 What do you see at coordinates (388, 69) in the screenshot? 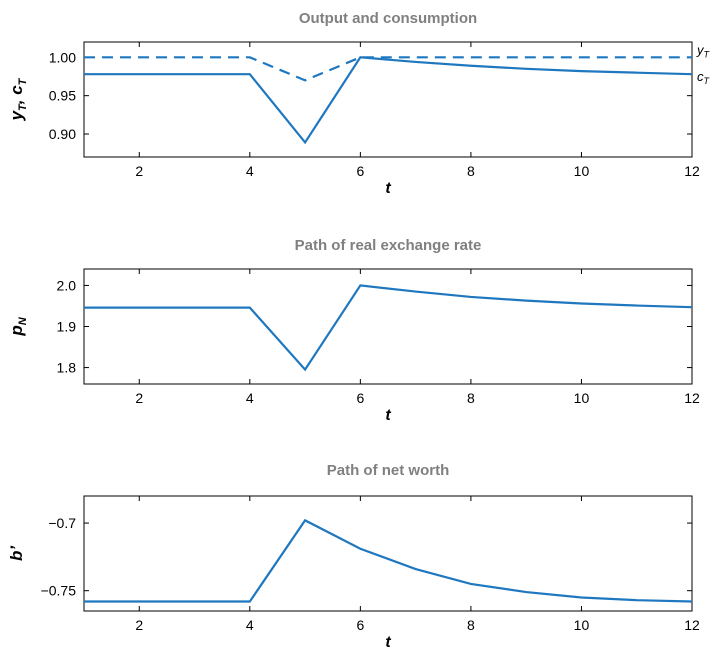
I see `series-line-yt` at bounding box center [388, 69].